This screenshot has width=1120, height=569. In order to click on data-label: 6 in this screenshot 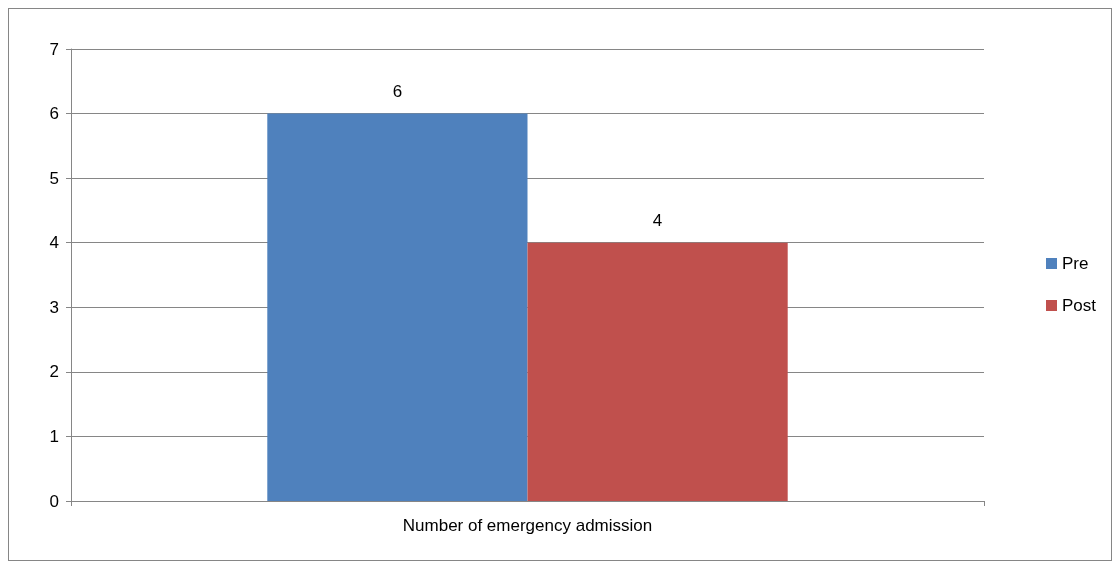, I will do `click(397, 91)`.